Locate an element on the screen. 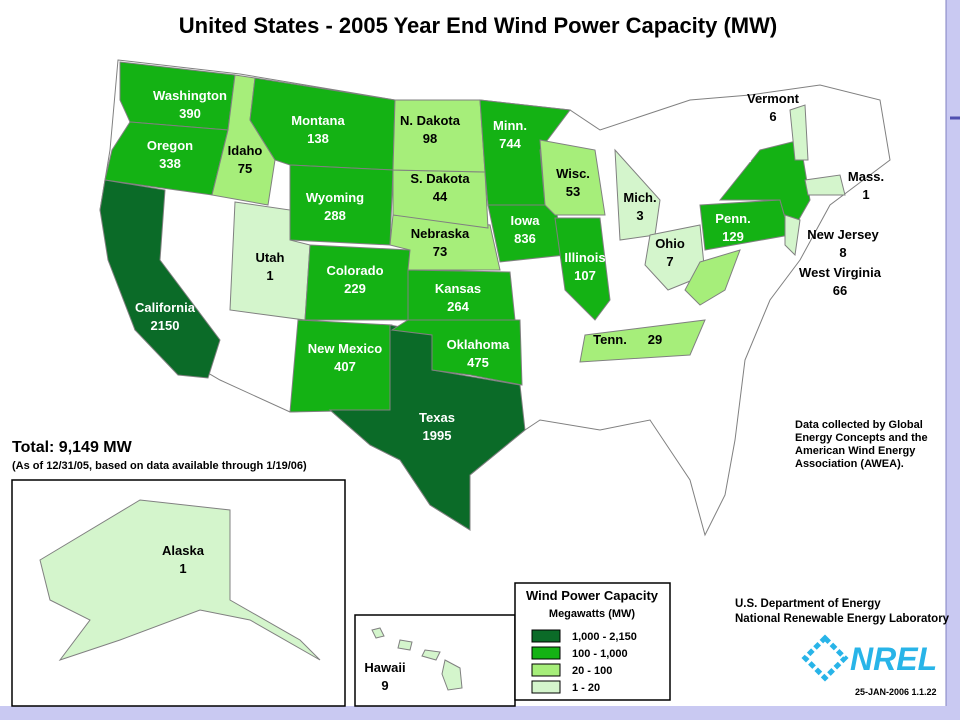  state-value: 73 is located at coordinates (440, 251).